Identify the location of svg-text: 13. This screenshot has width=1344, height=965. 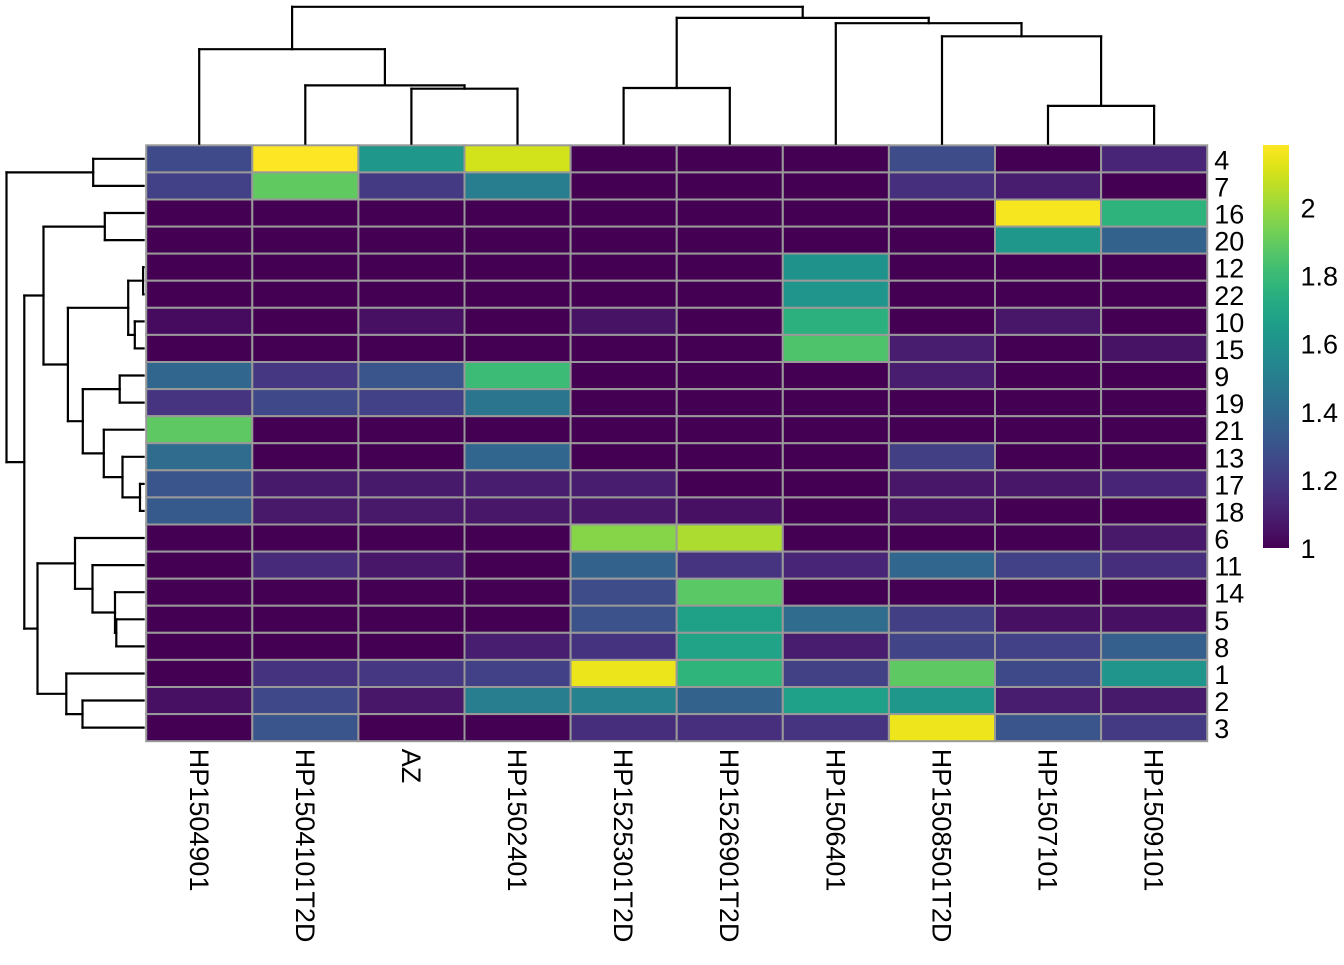
(1229, 458).